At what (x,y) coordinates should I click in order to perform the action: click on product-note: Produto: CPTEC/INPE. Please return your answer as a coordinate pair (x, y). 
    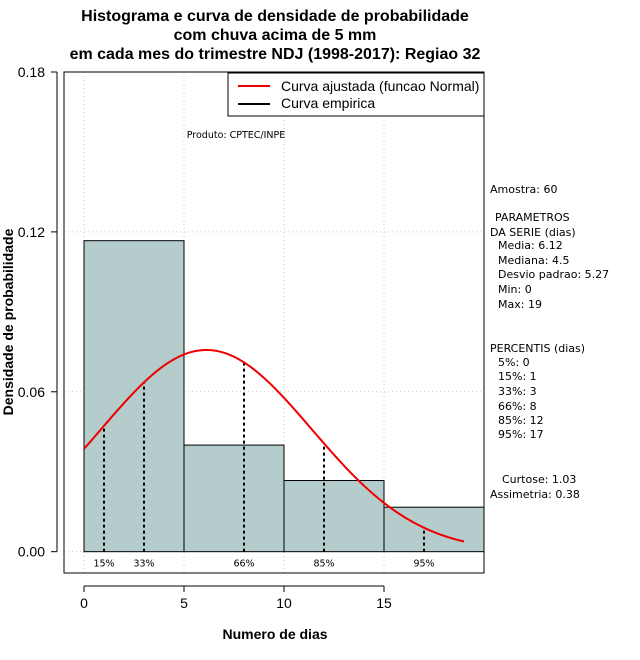
    Looking at the image, I should click on (236, 135).